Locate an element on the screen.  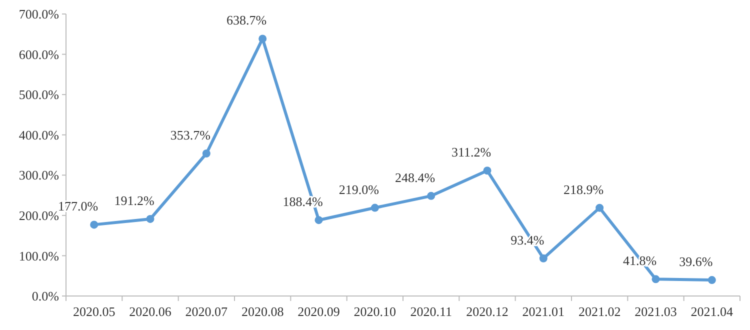
x-tick-label: 2021.02 is located at coordinates (599, 311).